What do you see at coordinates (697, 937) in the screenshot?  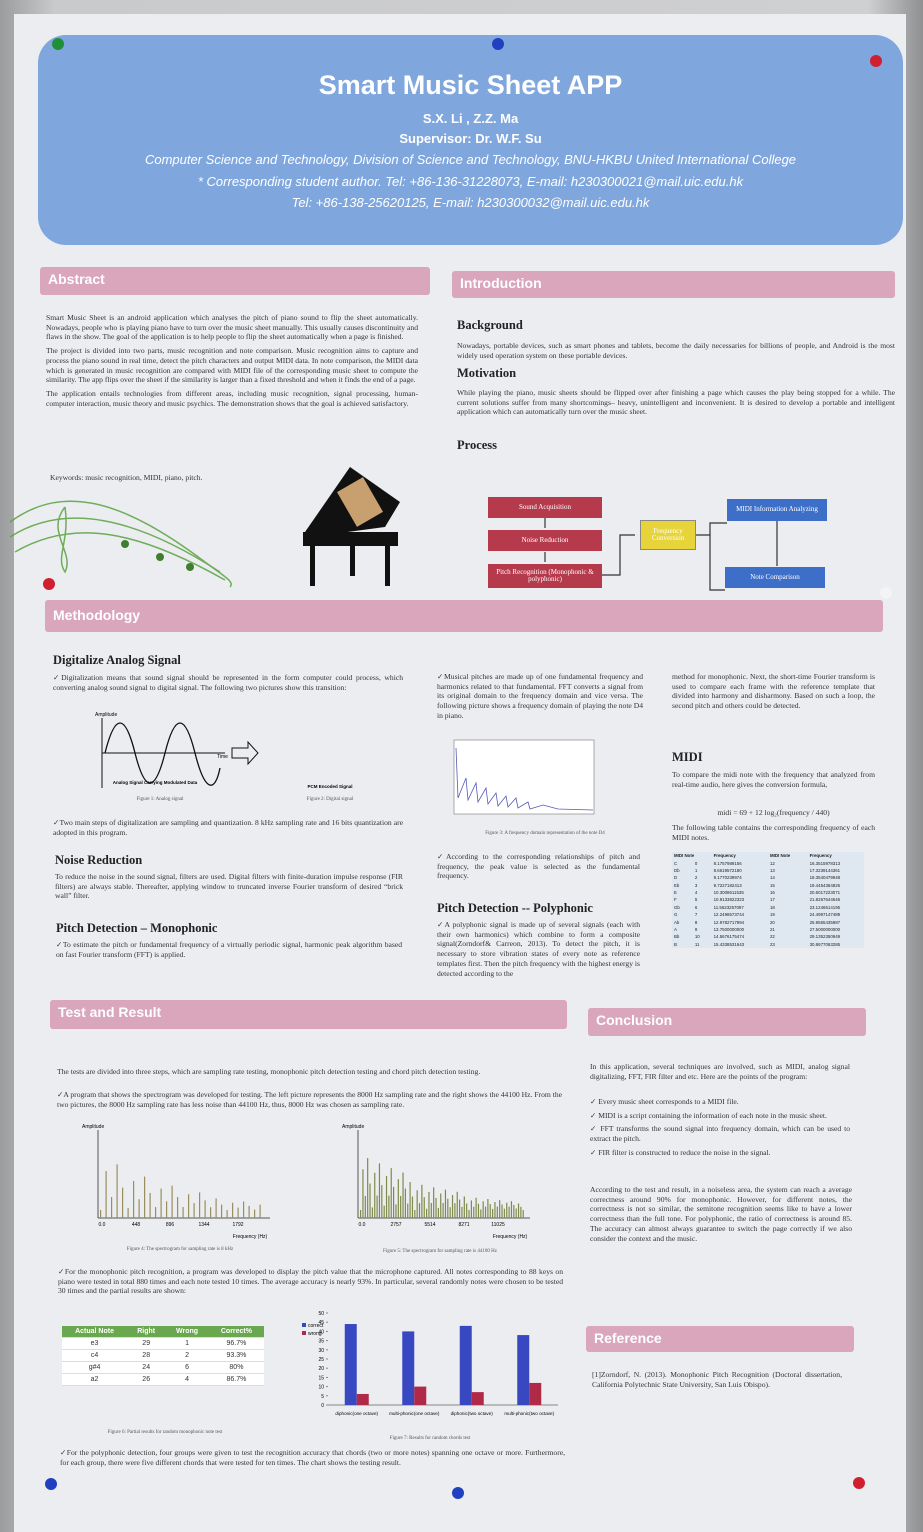 I see `cell: 10` at bounding box center [697, 937].